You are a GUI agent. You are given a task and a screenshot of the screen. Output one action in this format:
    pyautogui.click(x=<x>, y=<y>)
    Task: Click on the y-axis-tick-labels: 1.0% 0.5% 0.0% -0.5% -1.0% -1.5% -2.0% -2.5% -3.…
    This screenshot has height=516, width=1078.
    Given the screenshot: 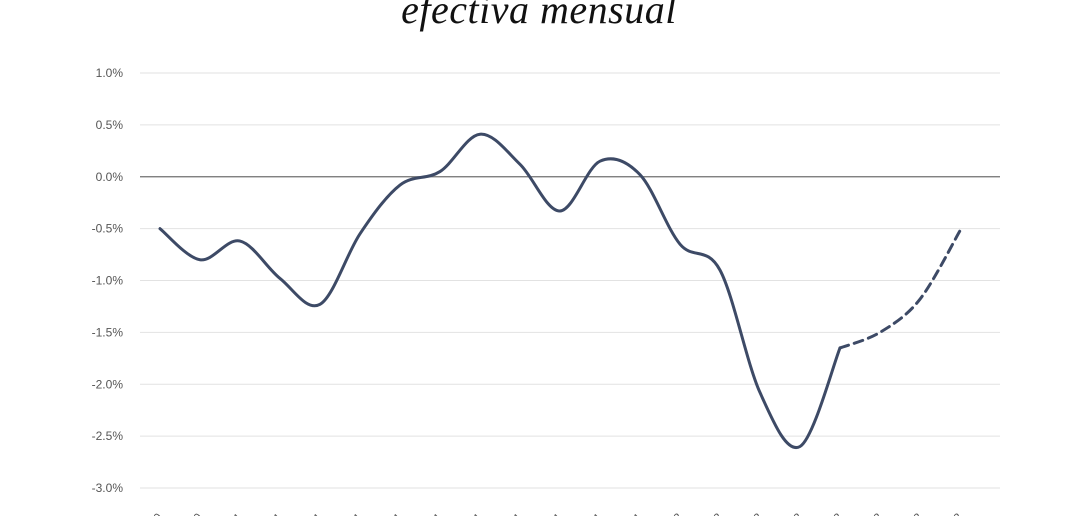 What is the action you would take?
    pyautogui.click(x=108, y=280)
    